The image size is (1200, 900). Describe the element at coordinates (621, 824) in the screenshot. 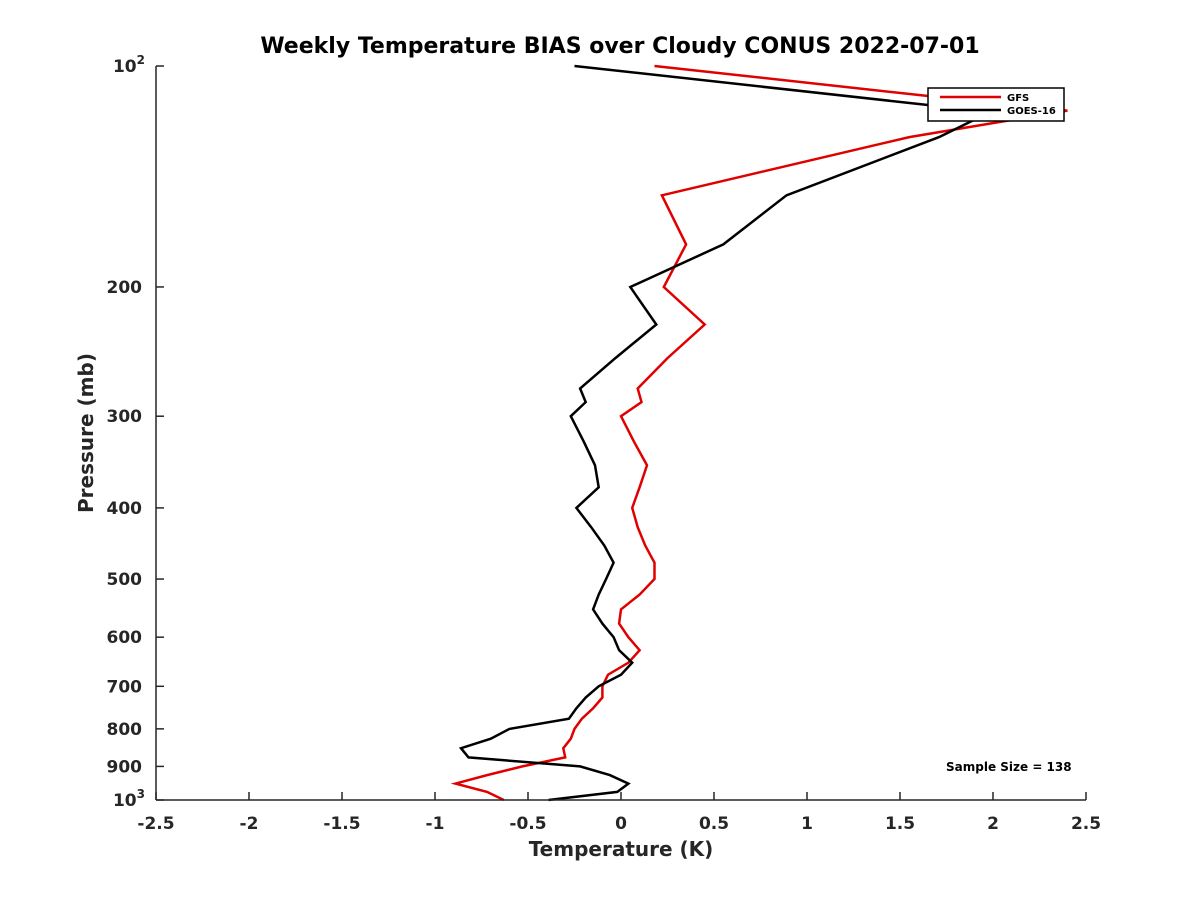

I see `x-tick-label: 0` at that location.